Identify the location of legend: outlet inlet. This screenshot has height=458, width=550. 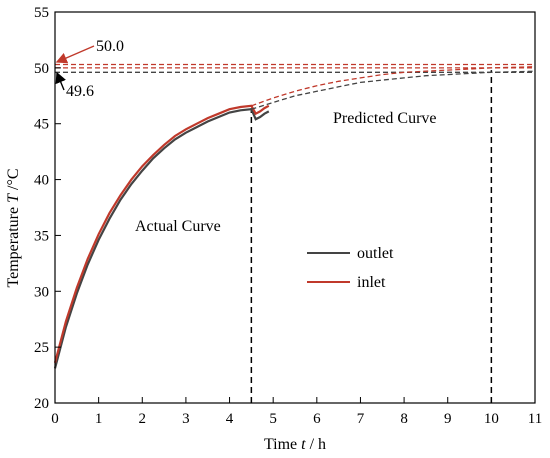
(350, 268).